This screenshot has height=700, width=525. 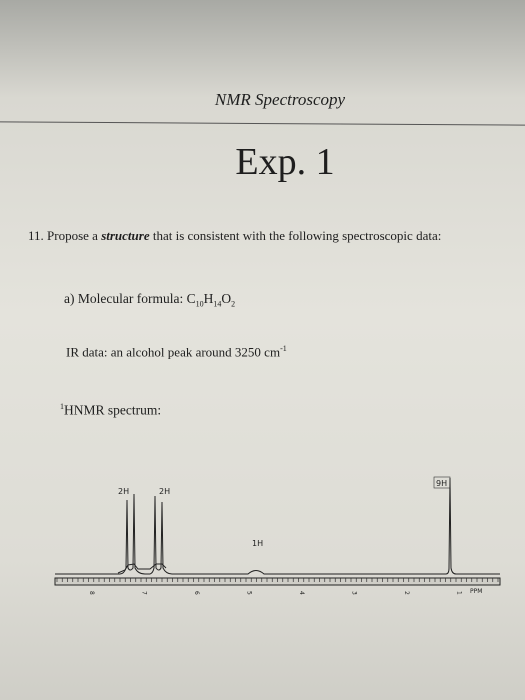 What do you see at coordinates (257, 543) in the screenshot?
I see `peak-label: 1H` at bounding box center [257, 543].